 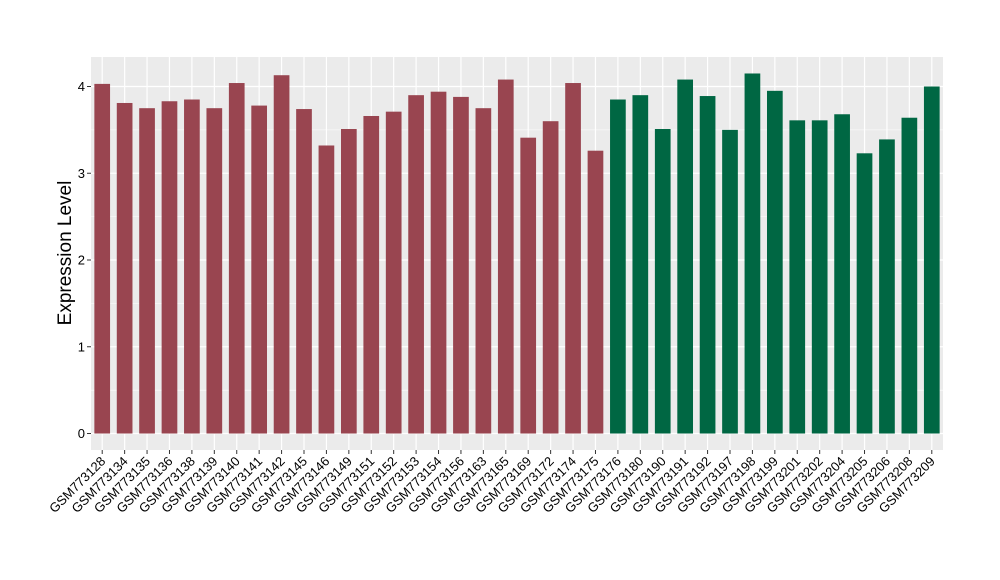 I want to click on bar-gsm773191, so click(x=685, y=256).